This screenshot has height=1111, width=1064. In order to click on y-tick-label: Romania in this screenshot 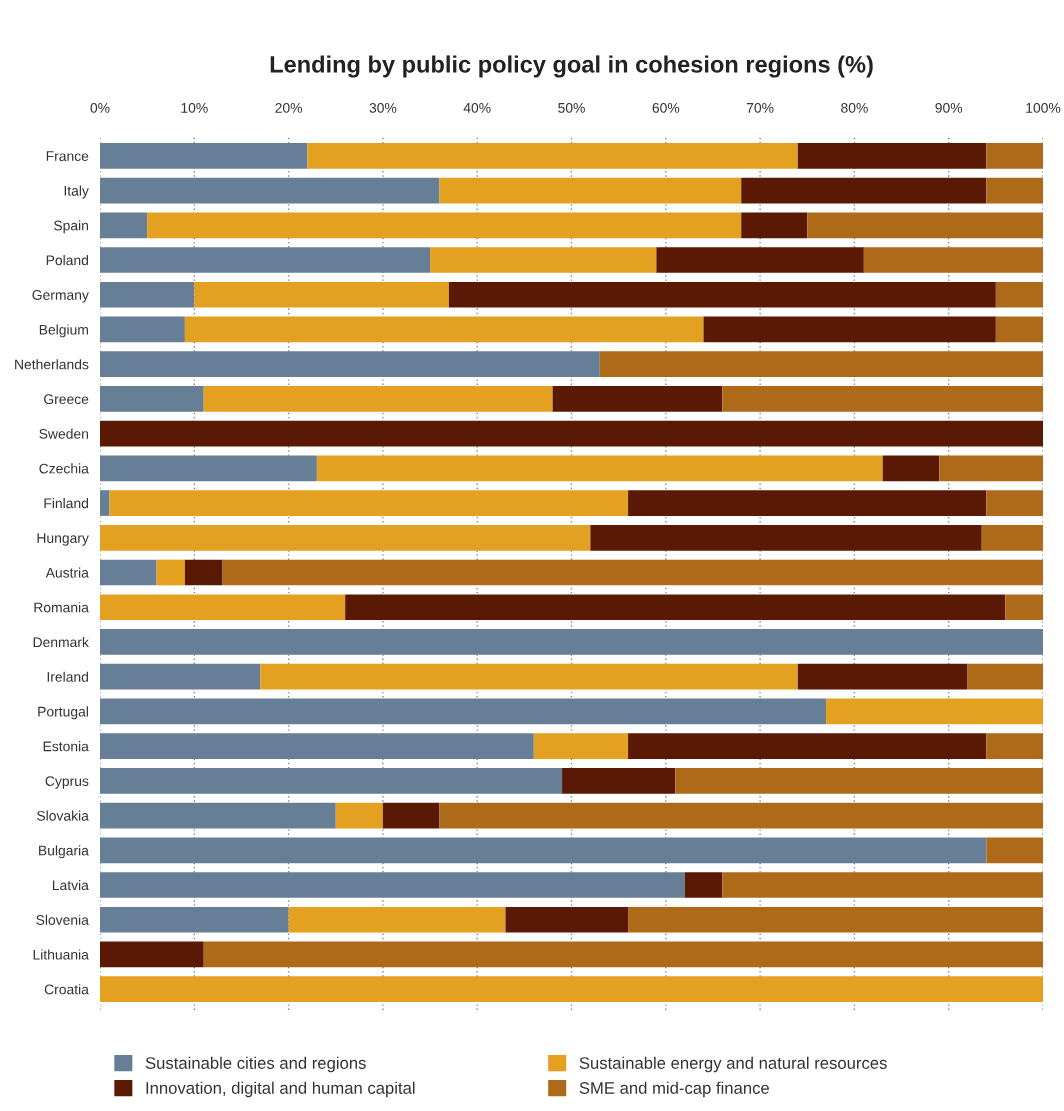, I will do `click(61, 607)`.